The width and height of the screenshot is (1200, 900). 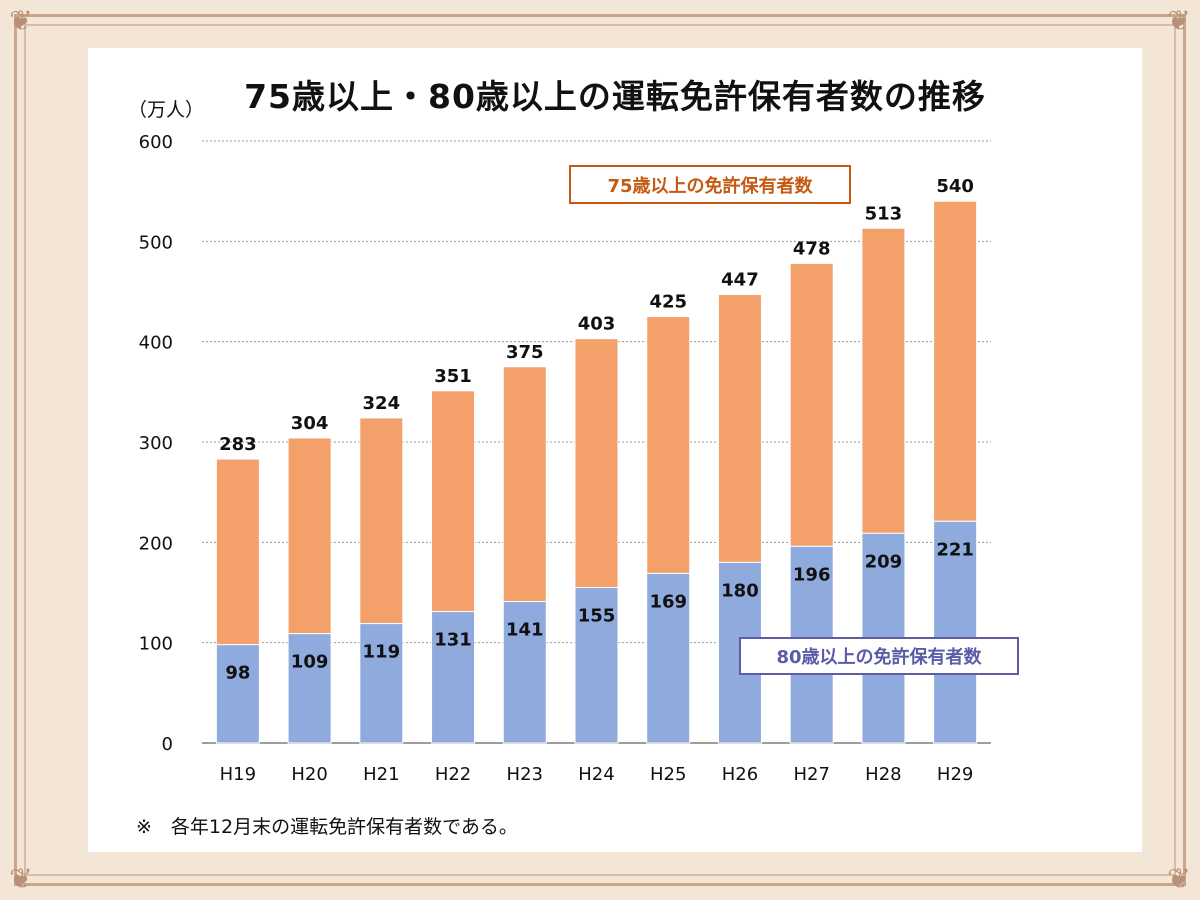 What do you see at coordinates (740, 774) in the screenshot?
I see `x-tick-label: H26` at bounding box center [740, 774].